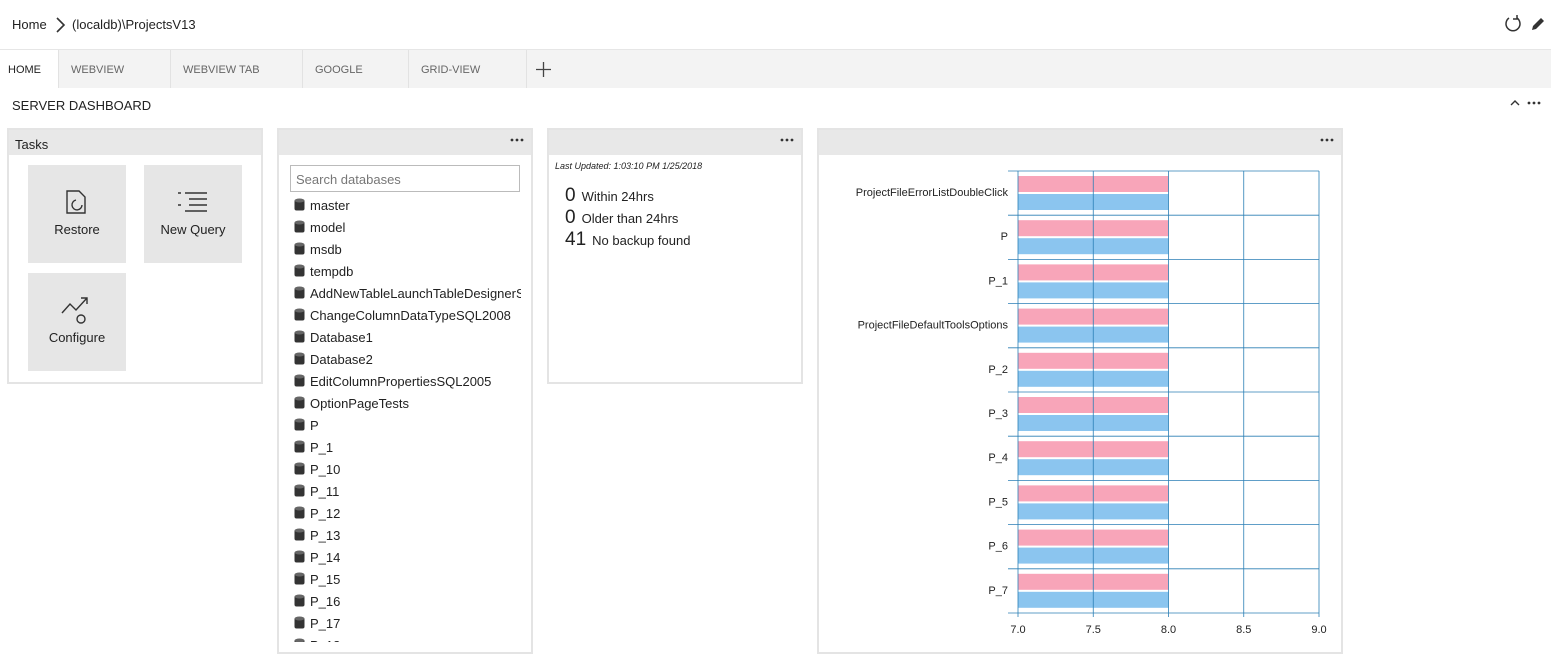  Describe the element at coordinates (77, 322) in the screenshot. I see `task-tile: Configure` at that location.